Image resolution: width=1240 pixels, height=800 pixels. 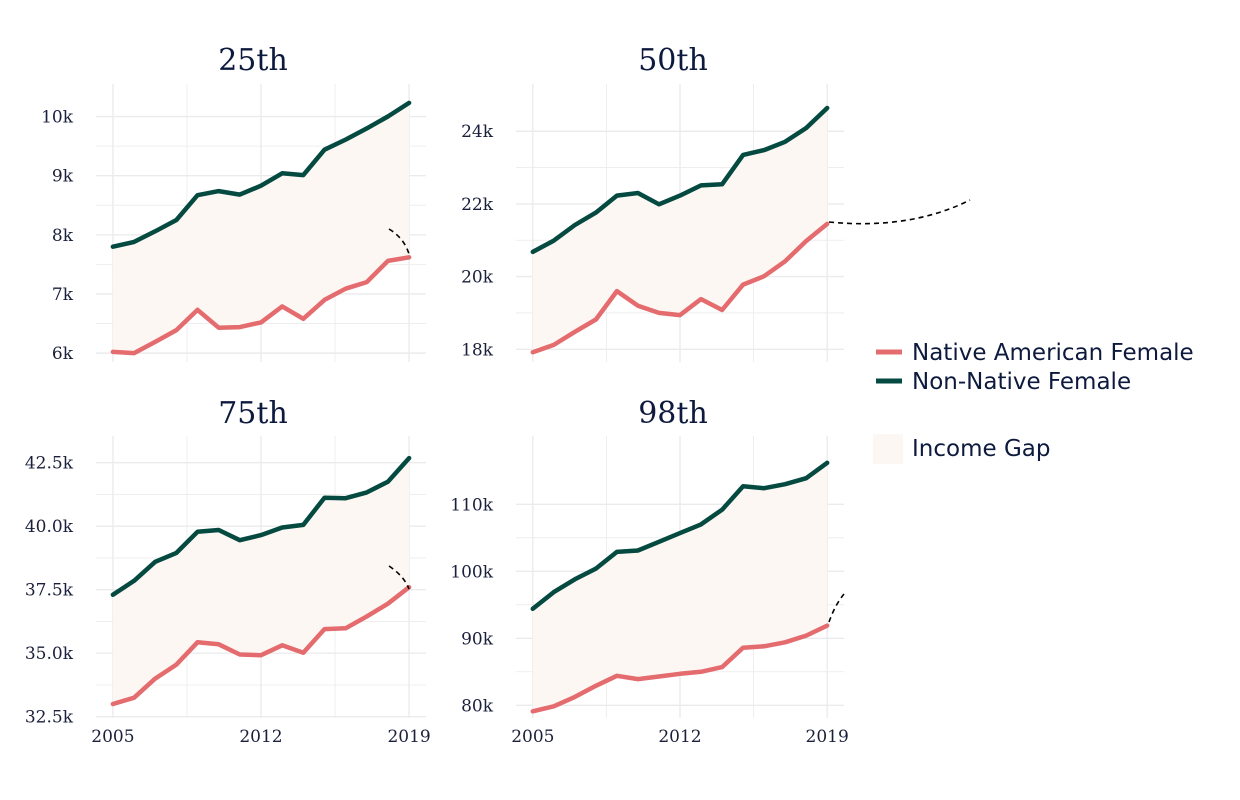 What do you see at coordinates (253, 413) in the screenshot?
I see `facet-title: 75th` at bounding box center [253, 413].